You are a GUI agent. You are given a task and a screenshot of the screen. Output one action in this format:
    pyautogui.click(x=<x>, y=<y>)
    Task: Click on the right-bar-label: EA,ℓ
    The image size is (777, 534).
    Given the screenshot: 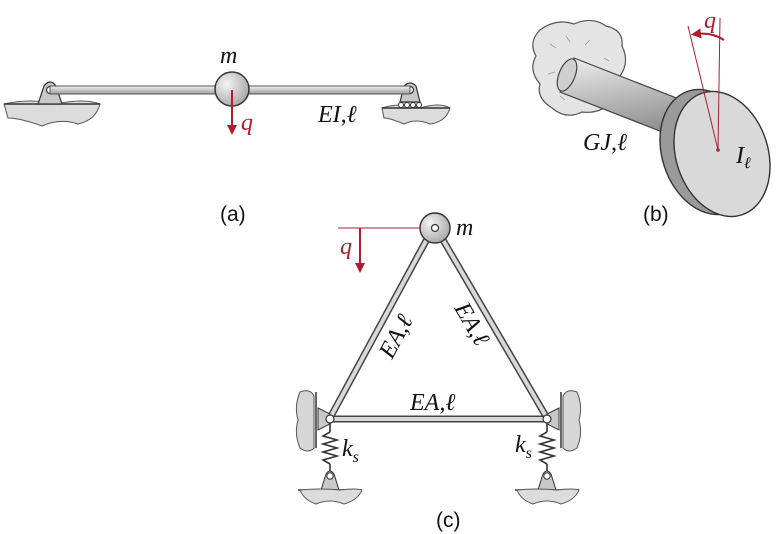 What is the action you would take?
    pyautogui.click(x=471, y=323)
    